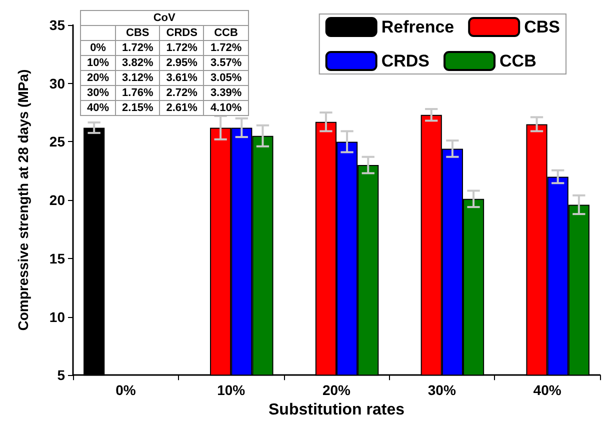  I want to click on legend-label: CRDS, so click(405, 61).